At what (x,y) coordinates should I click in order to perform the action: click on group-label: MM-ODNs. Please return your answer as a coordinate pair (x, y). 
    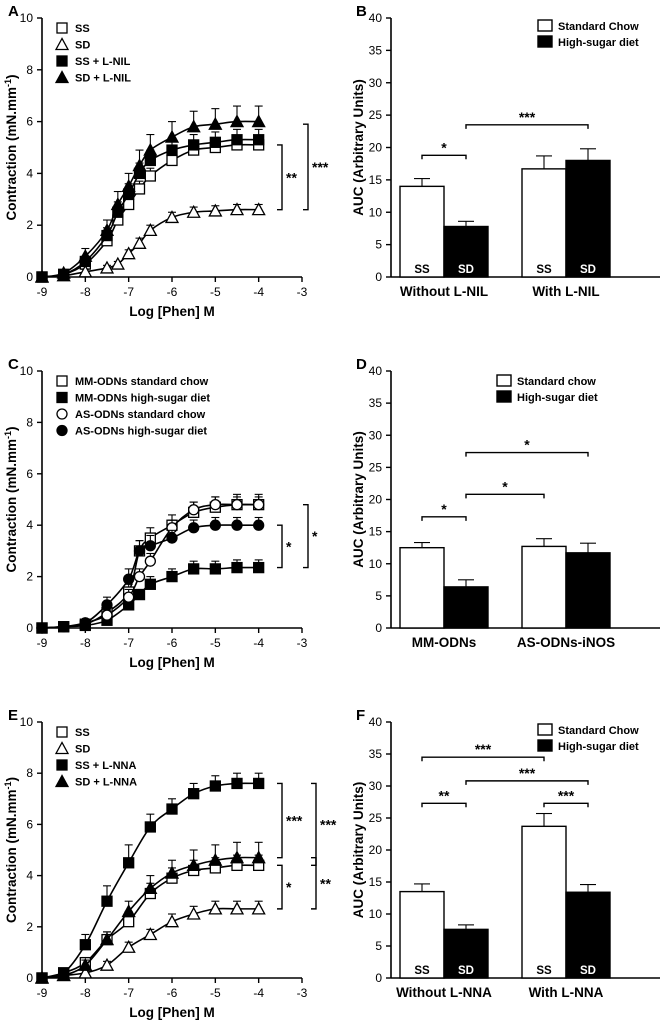
    Looking at the image, I should click on (444, 642).